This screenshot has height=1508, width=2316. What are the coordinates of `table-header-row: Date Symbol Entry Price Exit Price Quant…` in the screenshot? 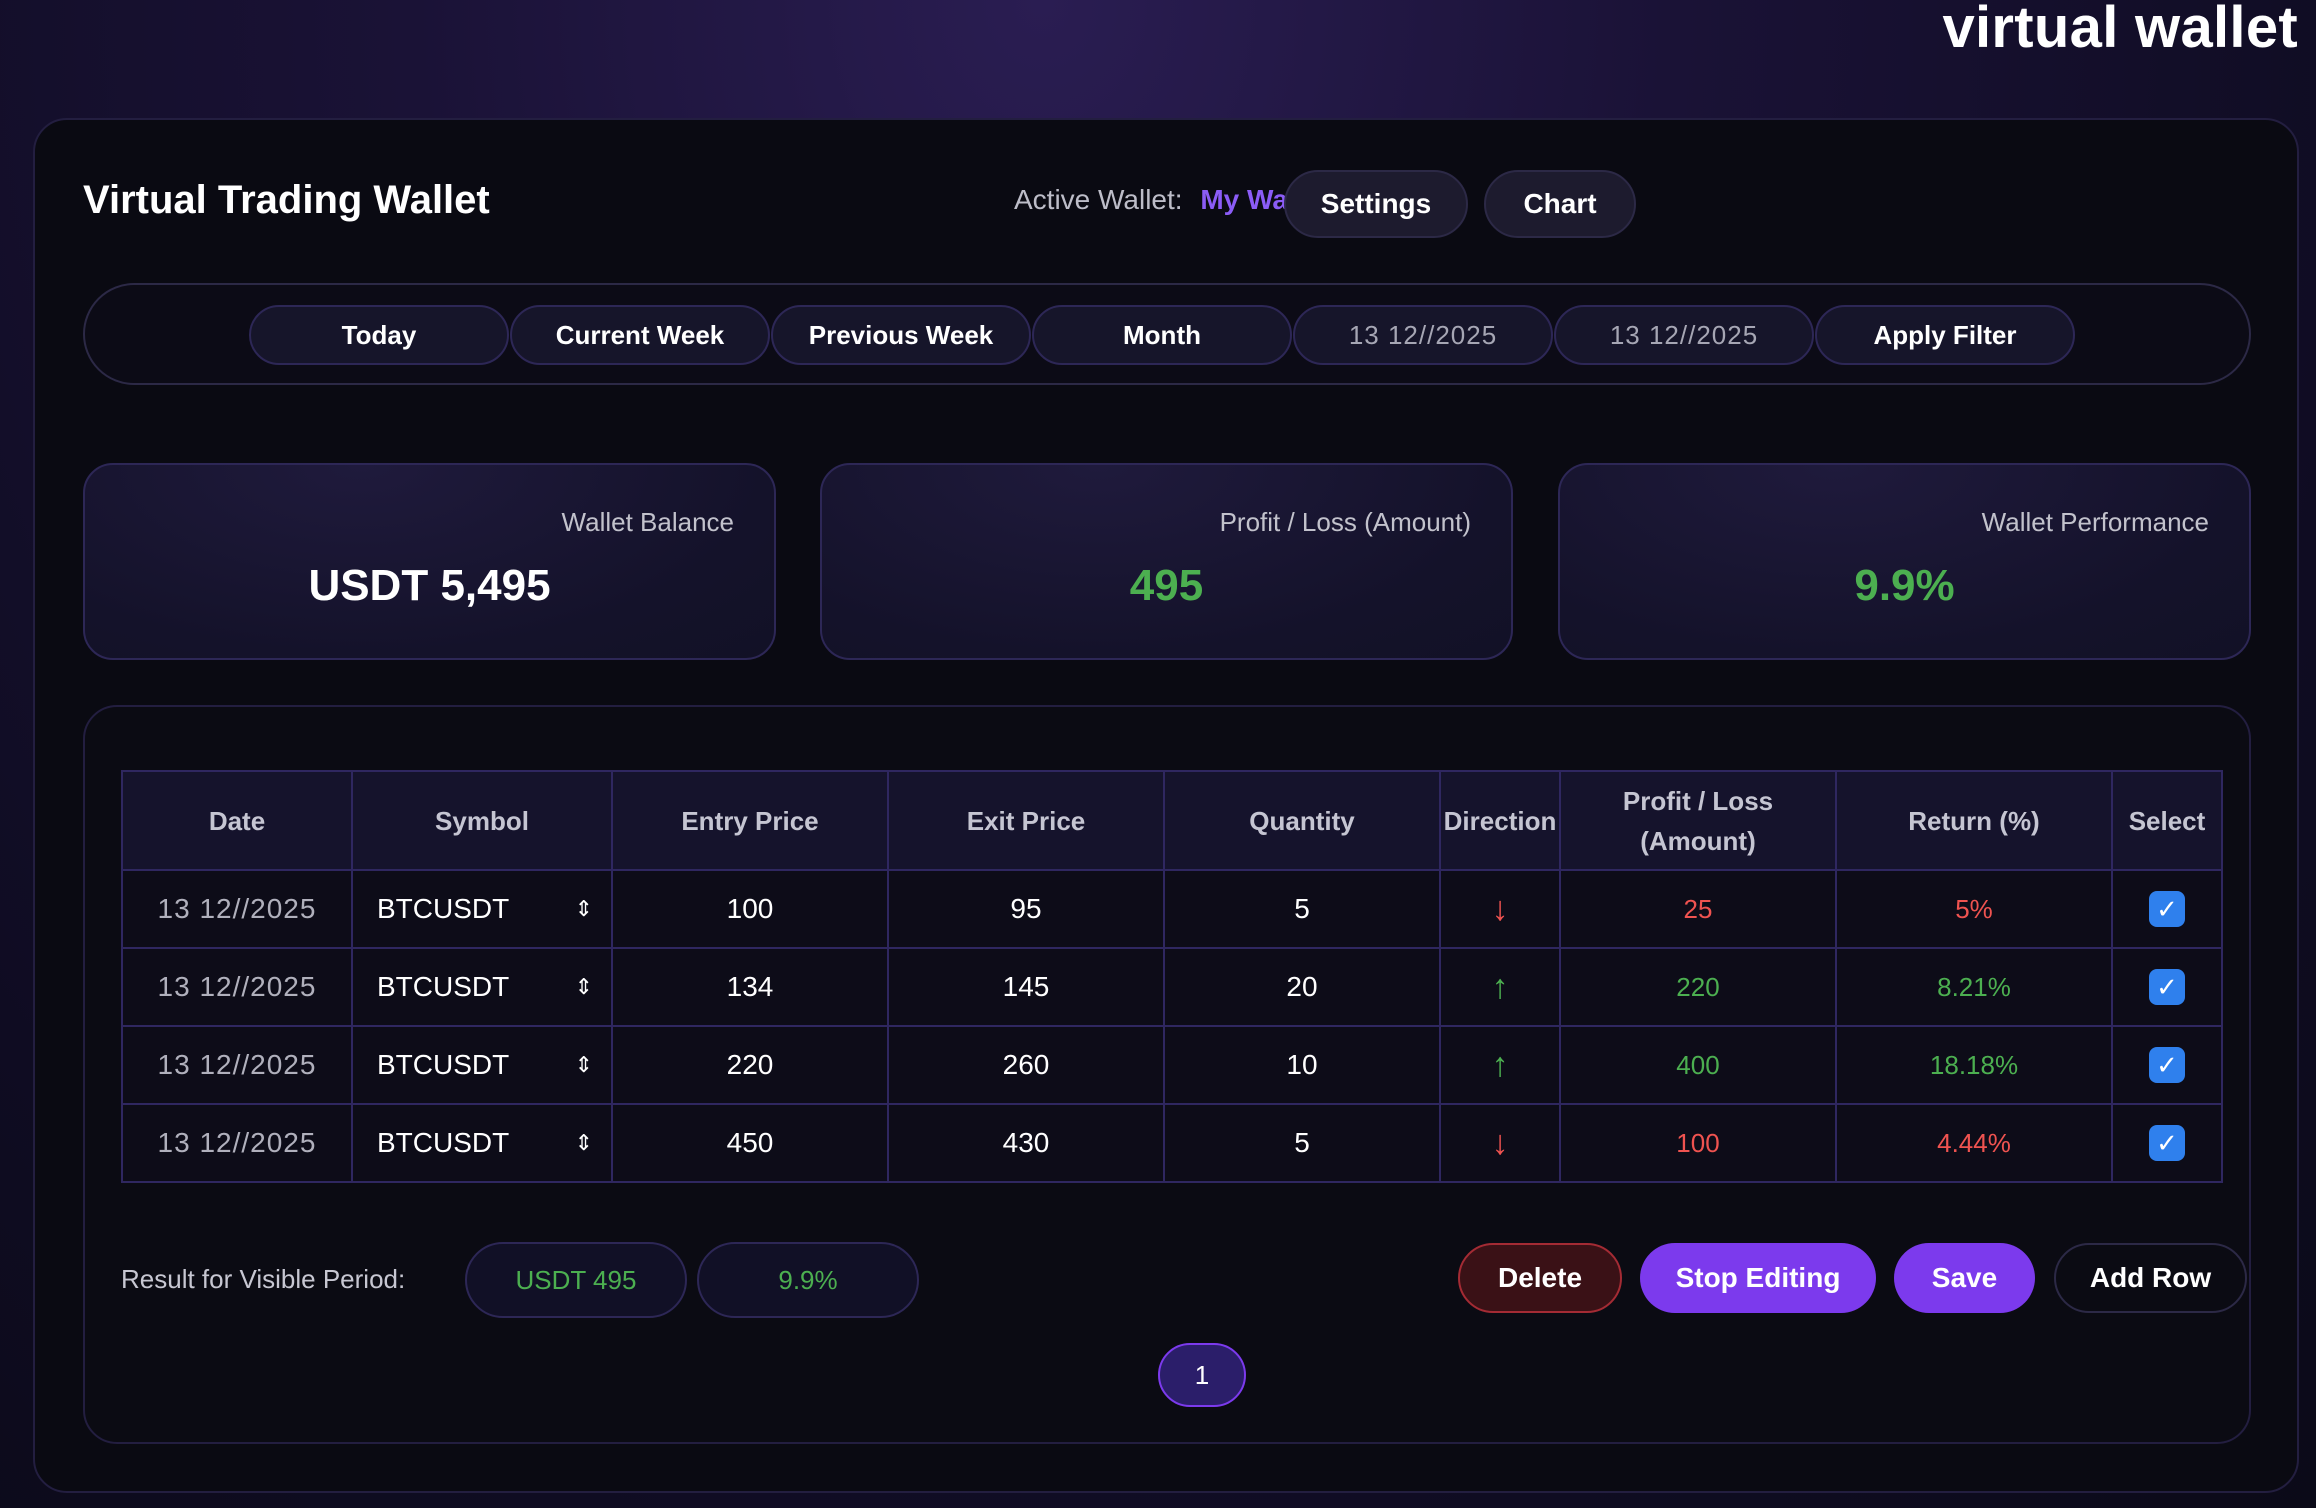 It's located at (1172, 820).